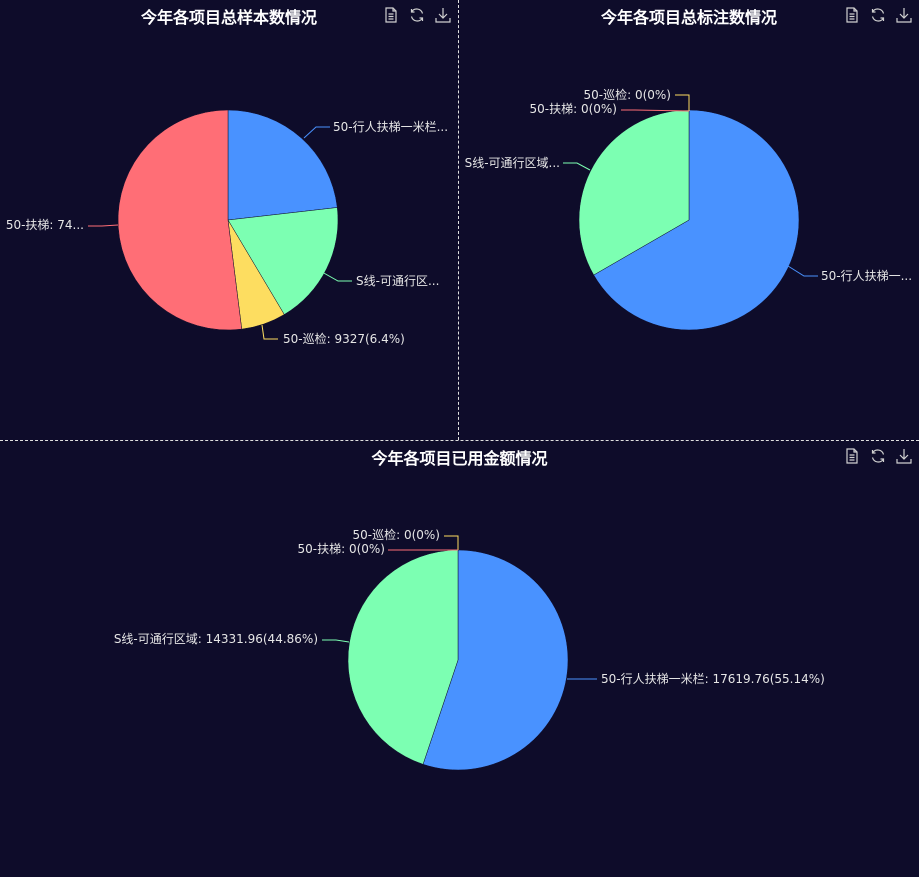 The width and height of the screenshot is (919, 877). I want to click on slice-label: S线-可通行区域: 14331.96(44.86%), so click(216, 639).